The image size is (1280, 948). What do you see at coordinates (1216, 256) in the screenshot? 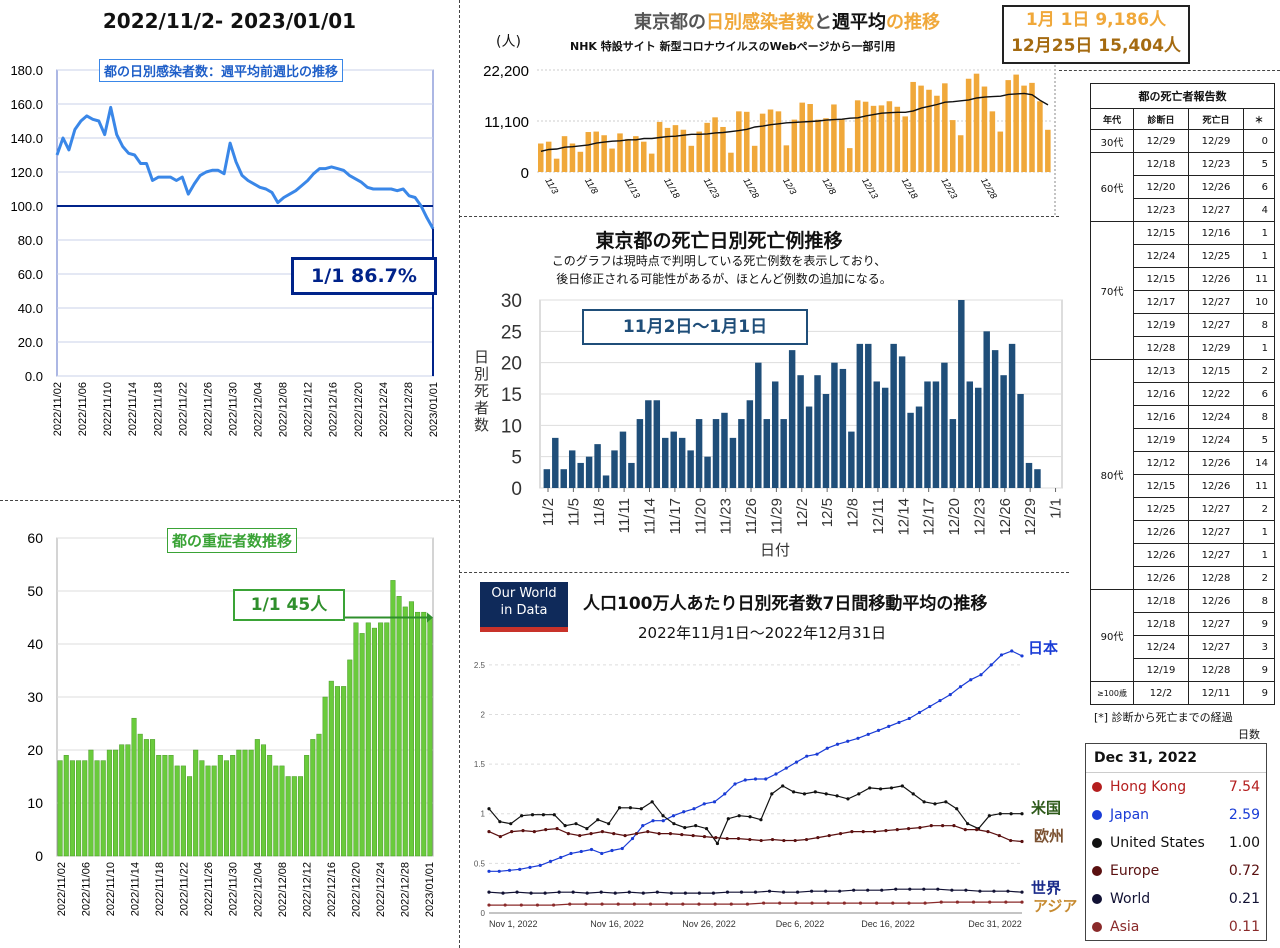
I see `death-date-cell: 12/25` at bounding box center [1216, 256].